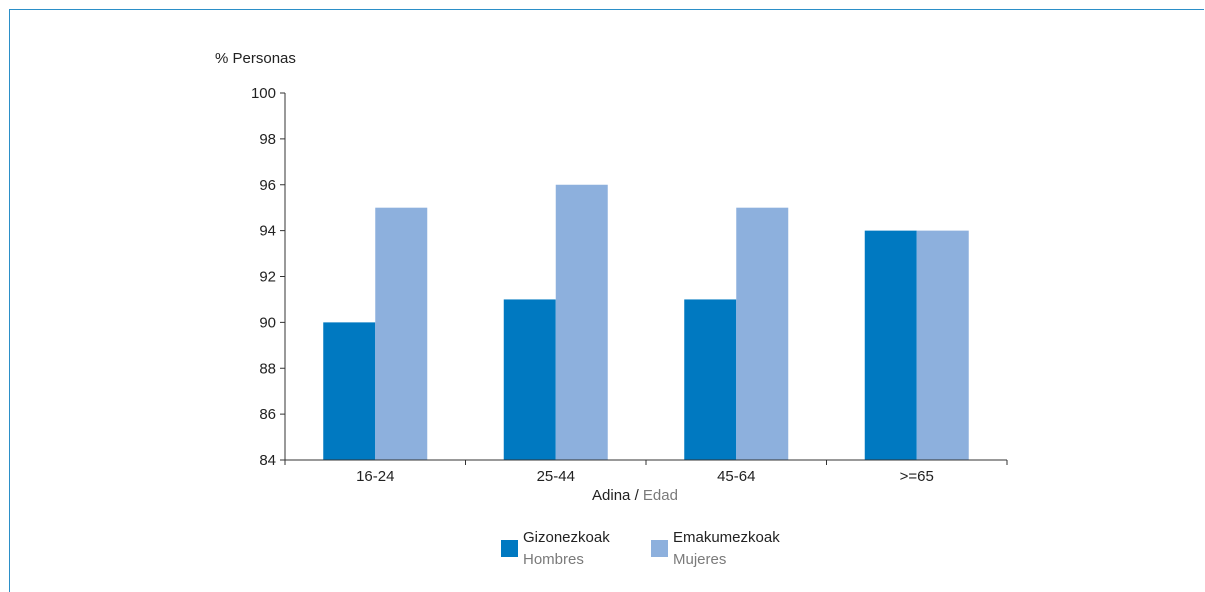  I want to click on y-tick-label: 92, so click(267, 277).